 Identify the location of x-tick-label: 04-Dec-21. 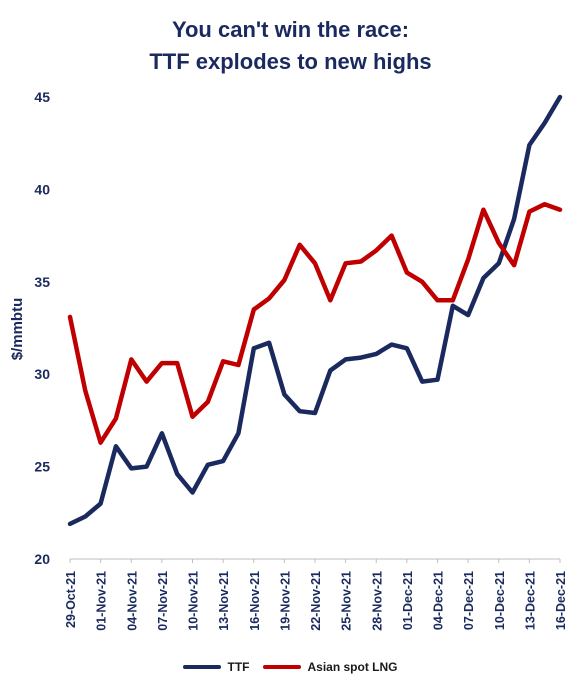
(439, 600).